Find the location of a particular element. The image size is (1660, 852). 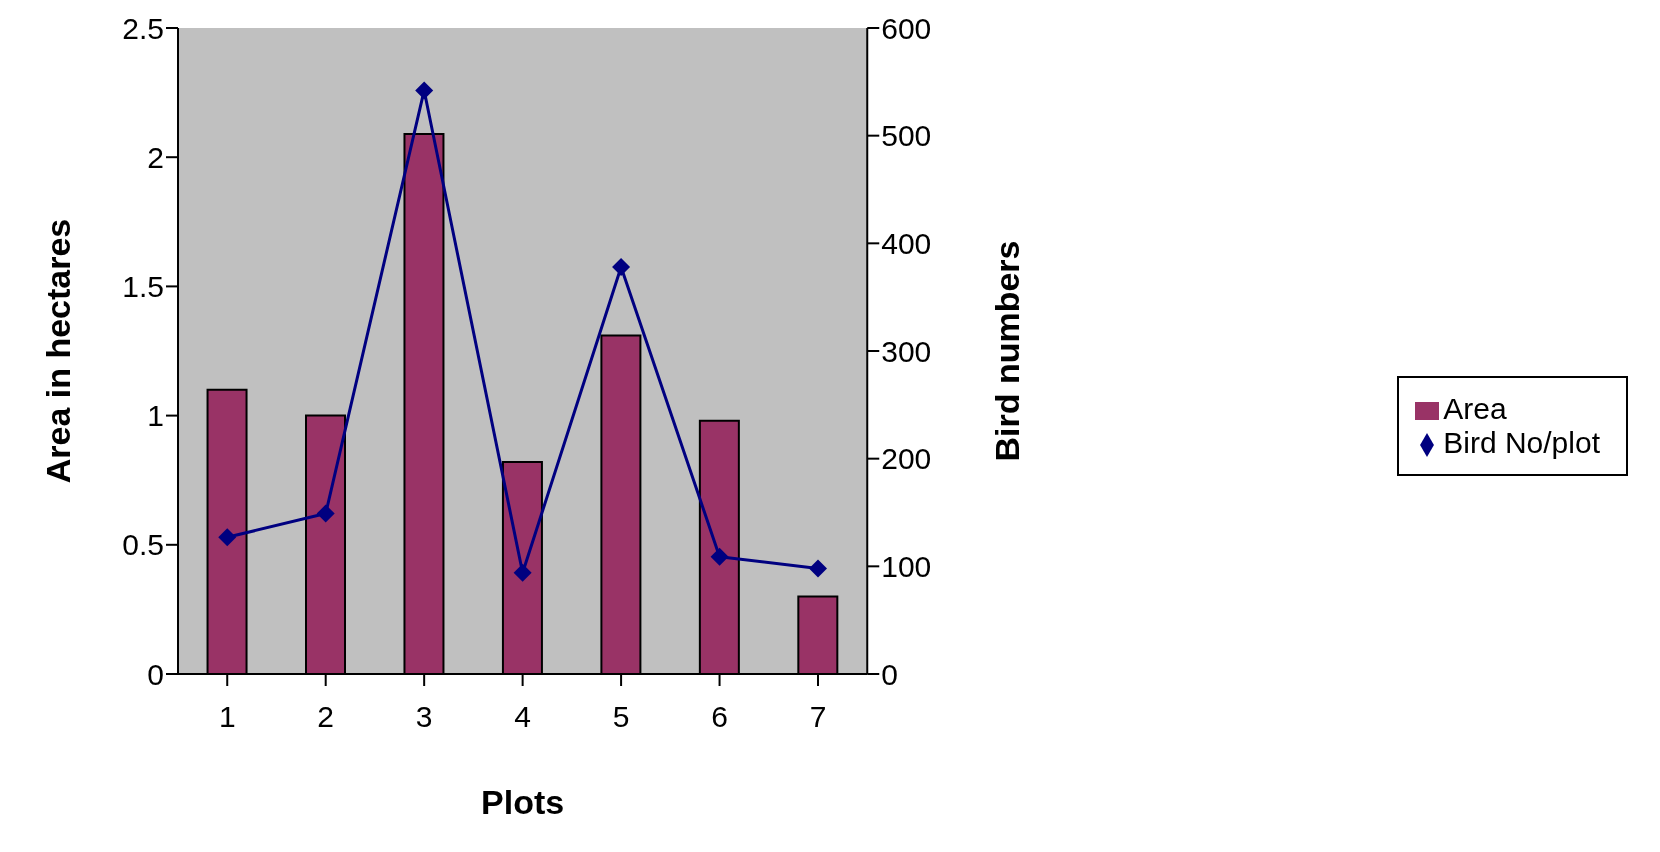

x-tick-label: 6 is located at coordinates (719, 717).